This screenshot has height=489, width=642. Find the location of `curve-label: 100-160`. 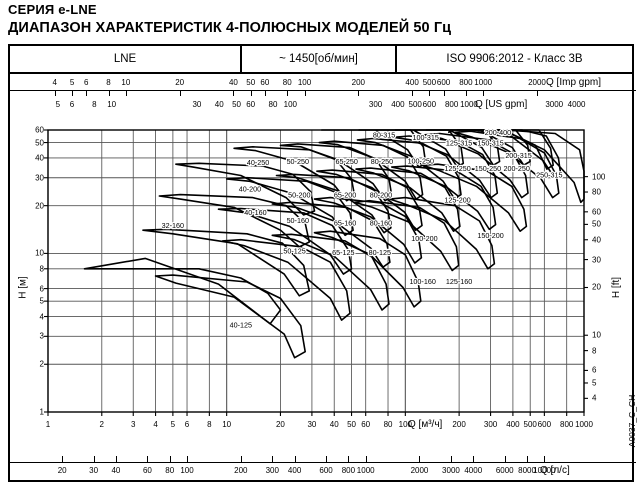

curve-label: 100-160 is located at coordinates (422, 281).